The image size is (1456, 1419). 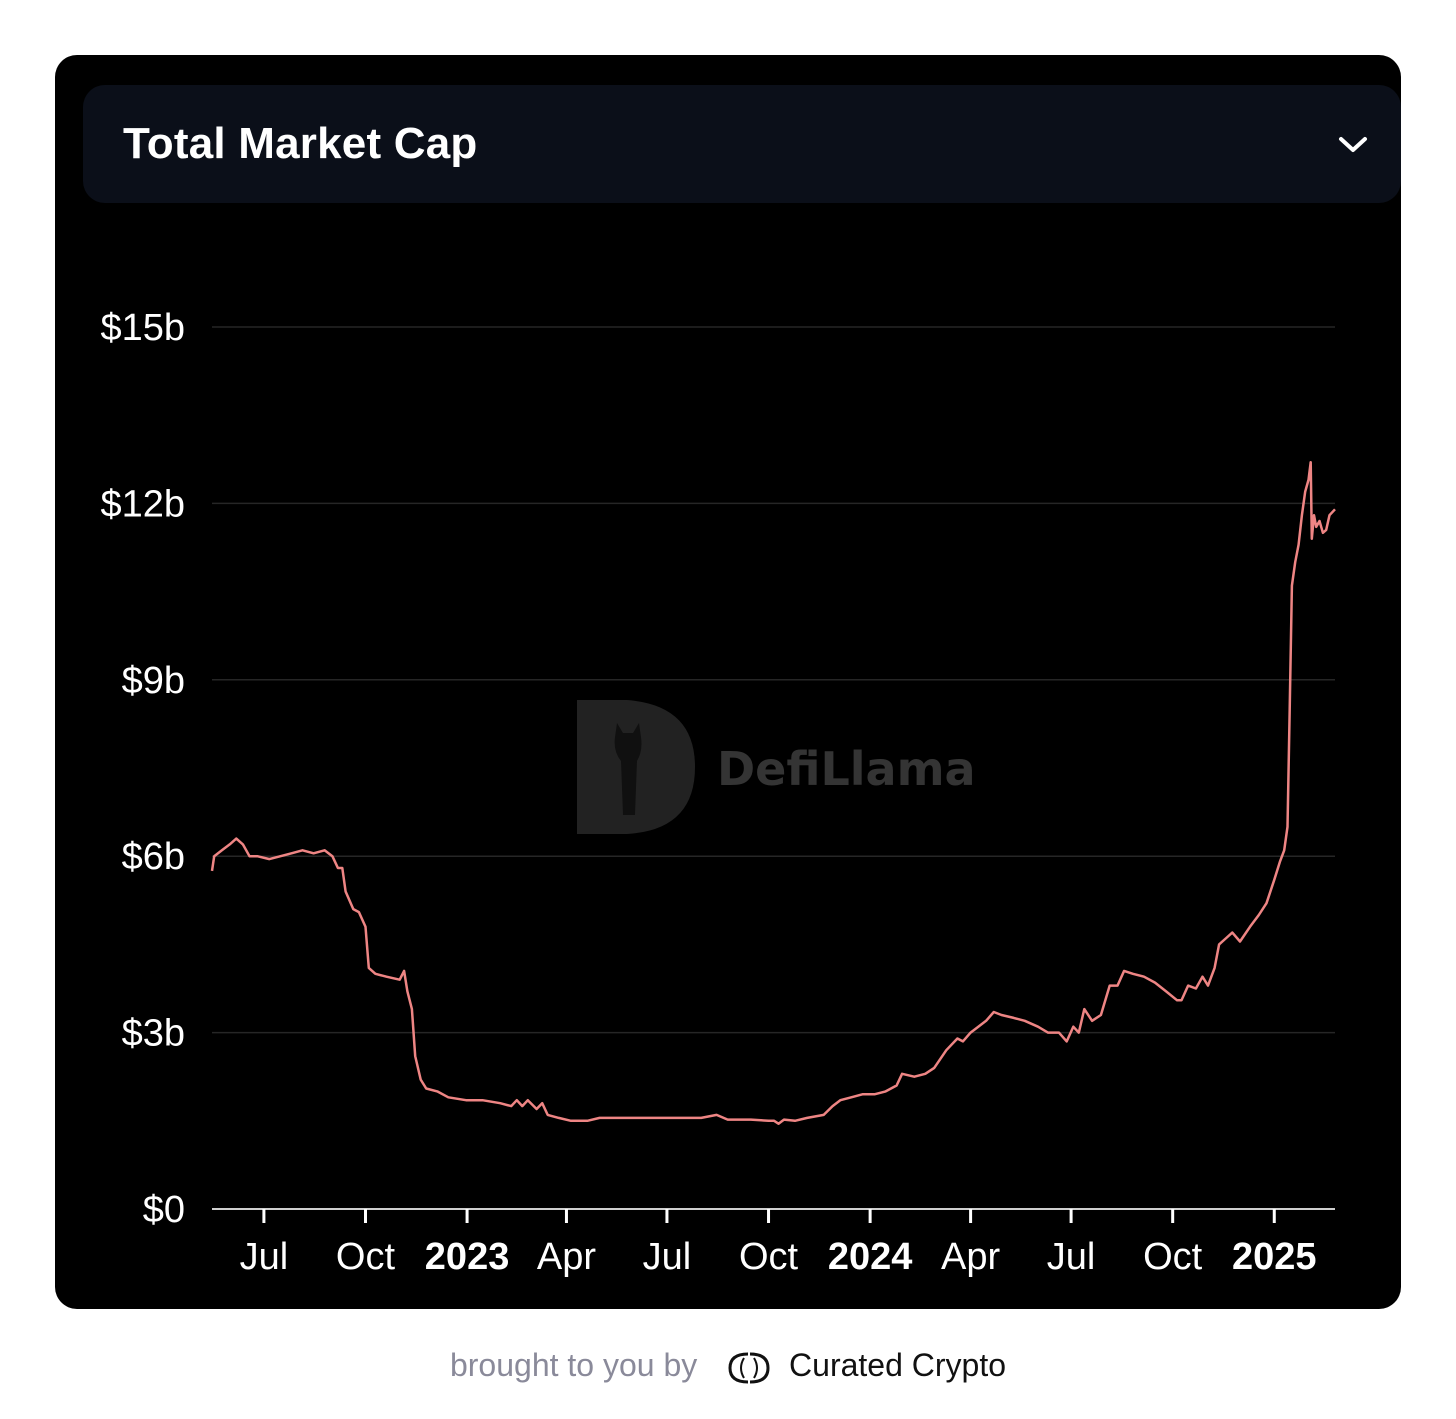 What do you see at coordinates (898, 1365) in the screenshot?
I see `footer-brand: Curated Crypto` at bounding box center [898, 1365].